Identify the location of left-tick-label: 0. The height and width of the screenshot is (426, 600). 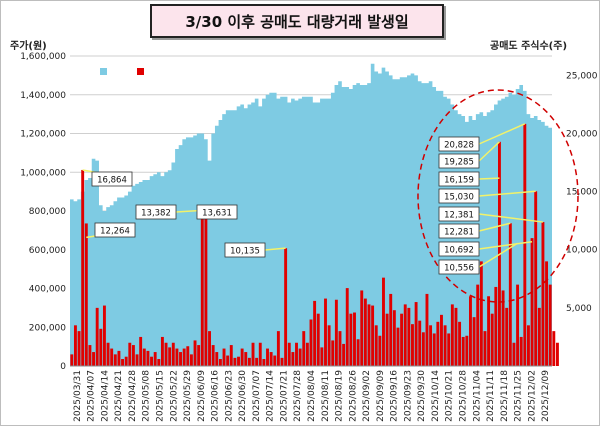
(63, 367).